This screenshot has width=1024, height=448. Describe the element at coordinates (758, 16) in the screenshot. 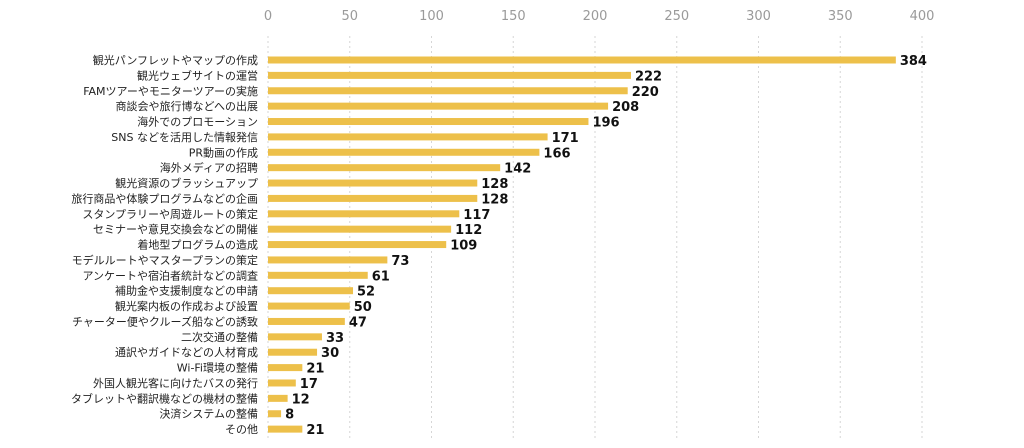

I see `x-tick-label: 300` at that location.